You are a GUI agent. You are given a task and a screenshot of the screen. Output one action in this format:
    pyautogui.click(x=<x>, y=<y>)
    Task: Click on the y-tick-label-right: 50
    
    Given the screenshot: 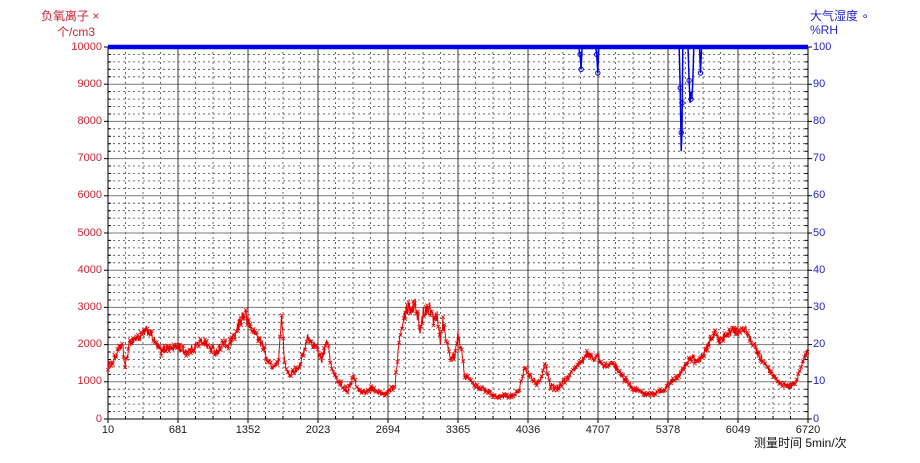 What is the action you would take?
    pyautogui.click(x=819, y=232)
    